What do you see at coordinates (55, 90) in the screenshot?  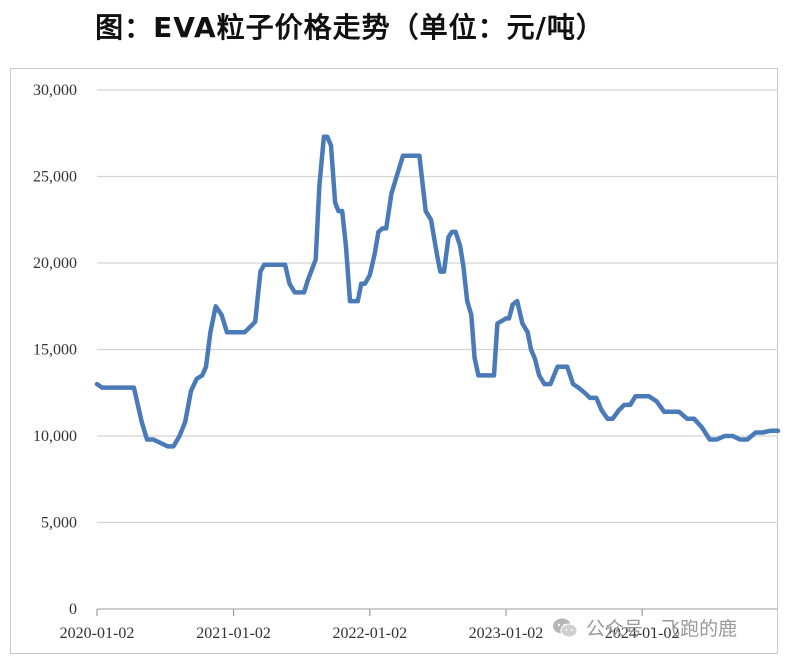 I see `y-tick-label: 30,000` at bounding box center [55, 90].